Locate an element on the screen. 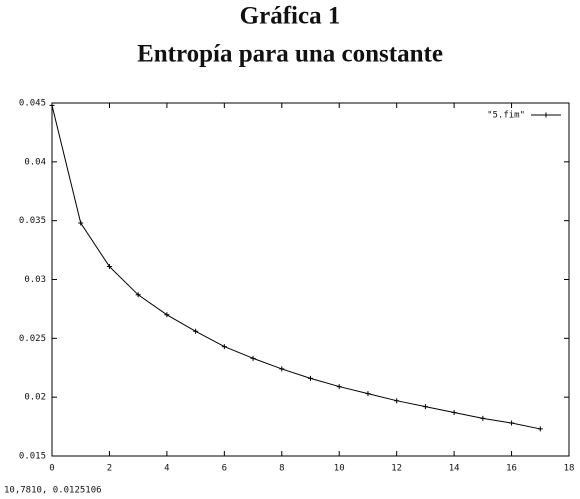 Image resolution: width=580 pixels, height=499 pixels. x-tick-label: 14 is located at coordinates (454, 469).